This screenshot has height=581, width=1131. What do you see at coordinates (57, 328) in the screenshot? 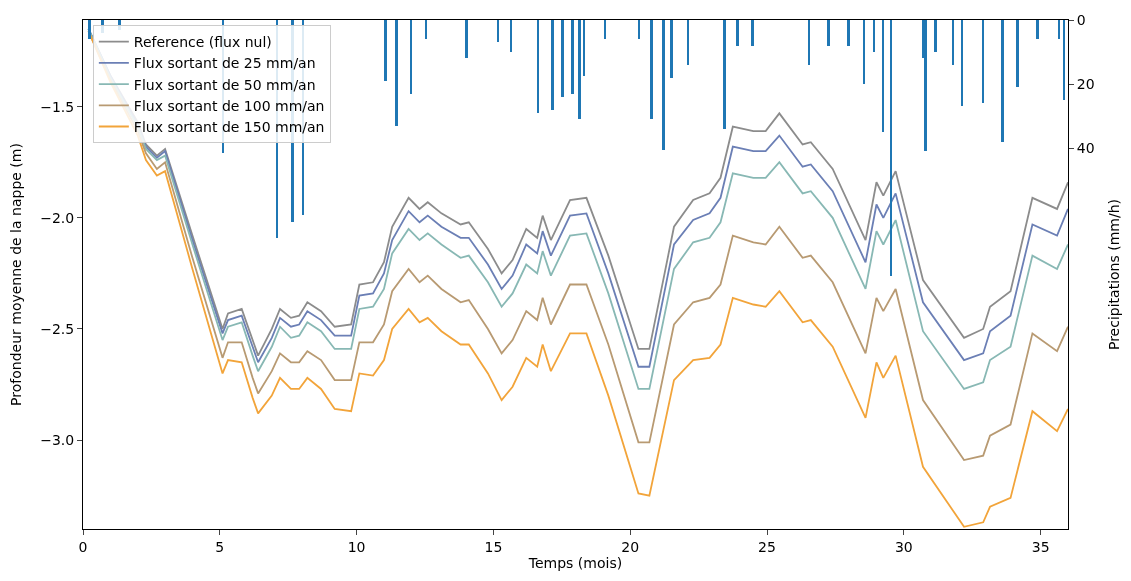
I see `y-tick-label: −2.5` at bounding box center [57, 328].